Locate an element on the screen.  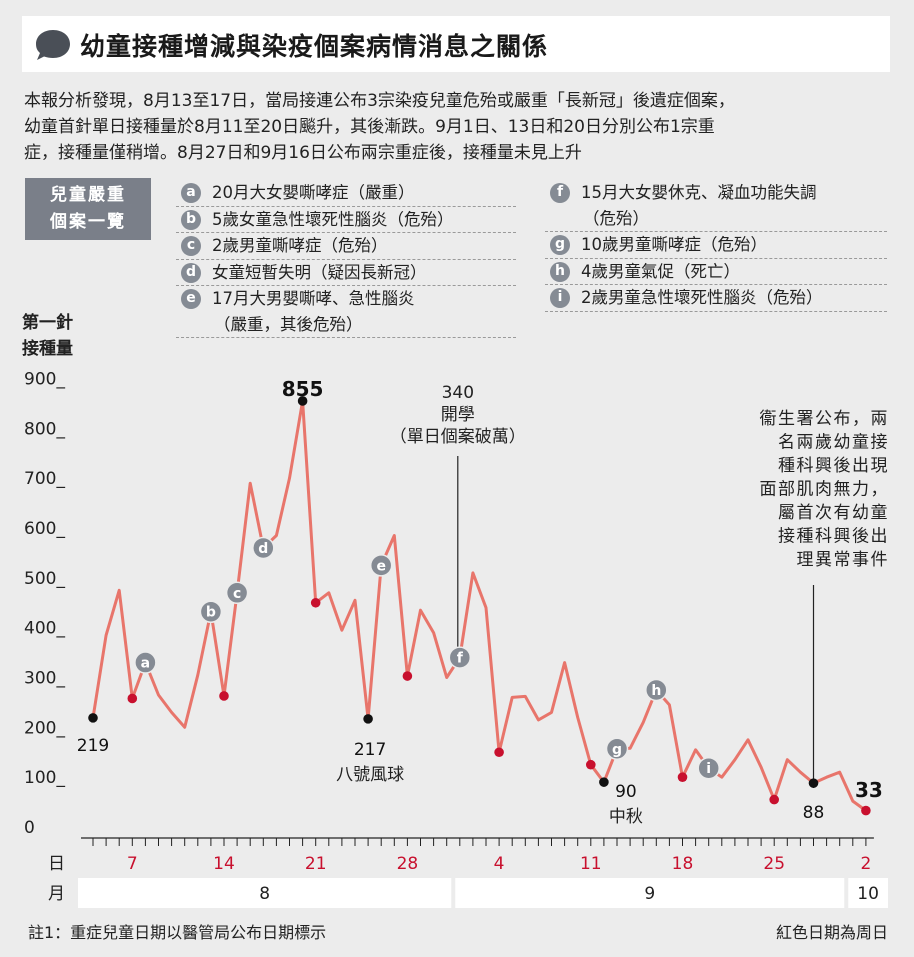
y-tick-label: 900_ is located at coordinates (44, 380).